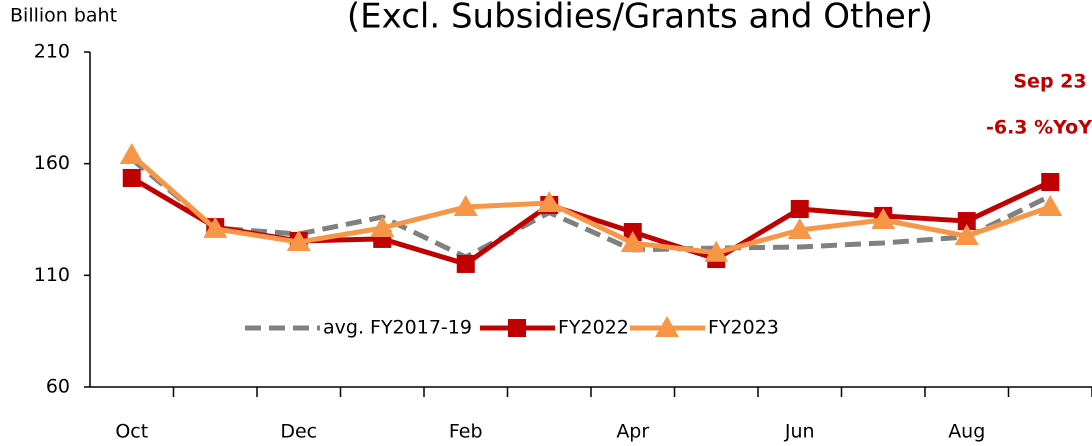 The image size is (1092, 446). What do you see at coordinates (52, 163) in the screenshot?
I see `y-tick-label: 160` at bounding box center [52, 163].